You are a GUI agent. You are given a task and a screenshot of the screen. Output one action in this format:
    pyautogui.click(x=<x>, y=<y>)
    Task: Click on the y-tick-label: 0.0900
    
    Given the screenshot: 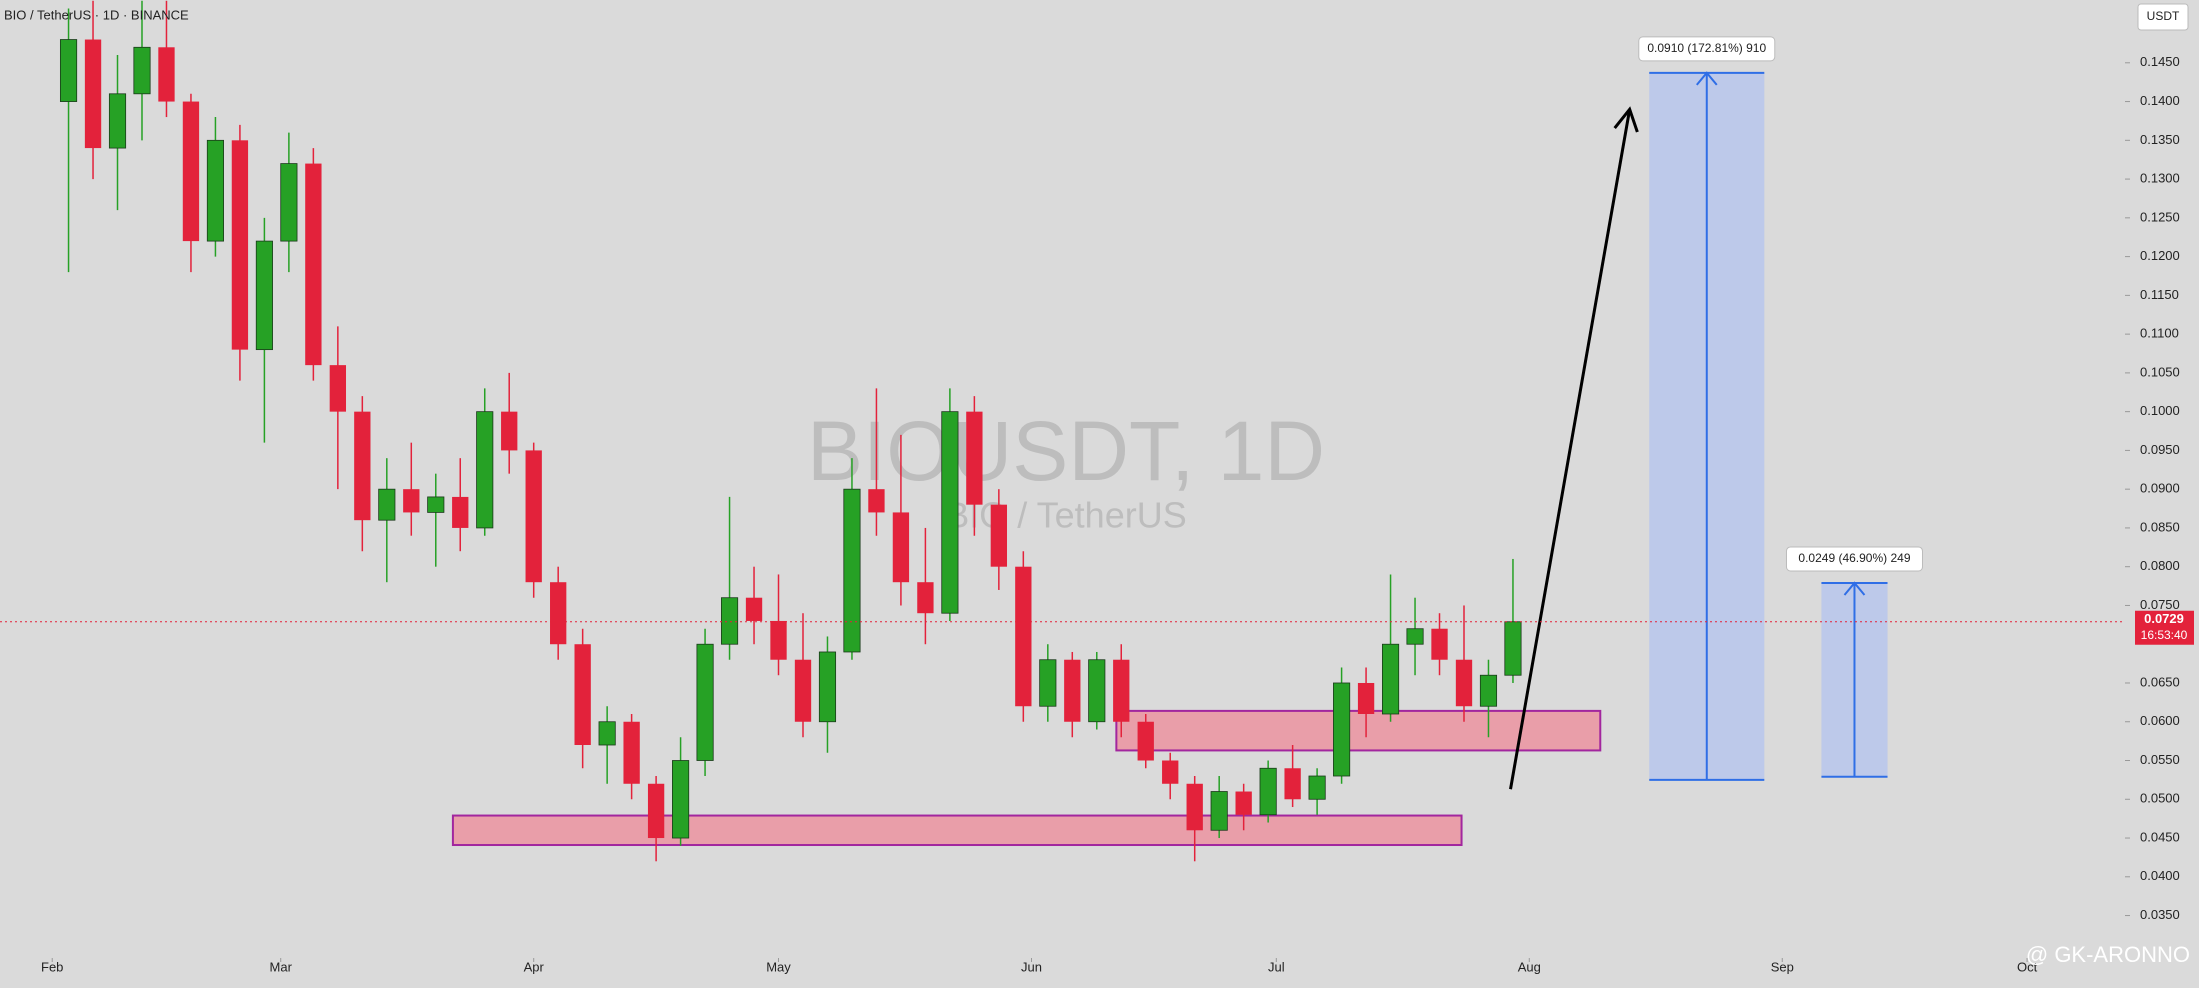 What is the action you would take?
    pyautogui.click(x=2160, y=488)
    